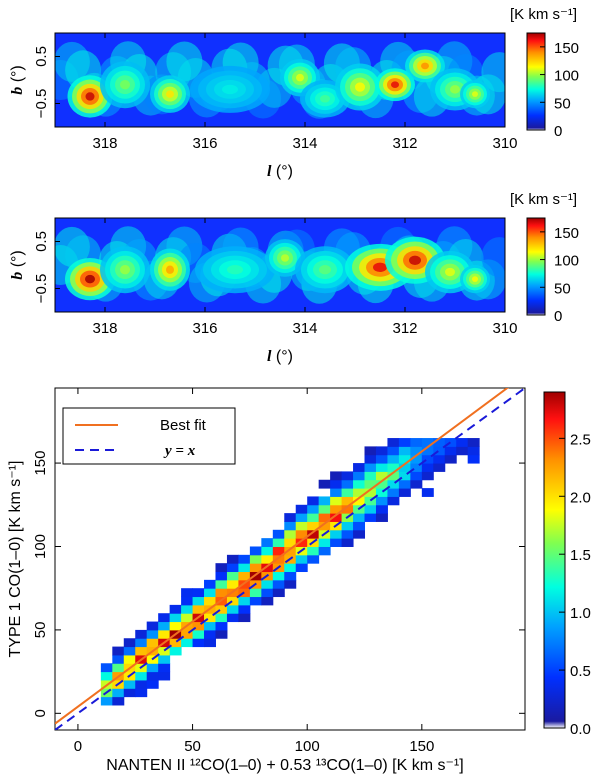  I want to click on colorbar-tick-label: 50, so click(562, 103).